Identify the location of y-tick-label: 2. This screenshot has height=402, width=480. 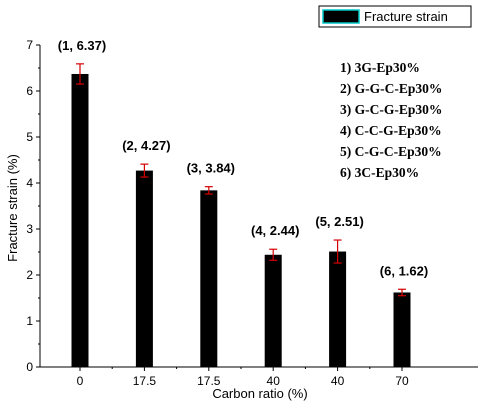
(29, 275).